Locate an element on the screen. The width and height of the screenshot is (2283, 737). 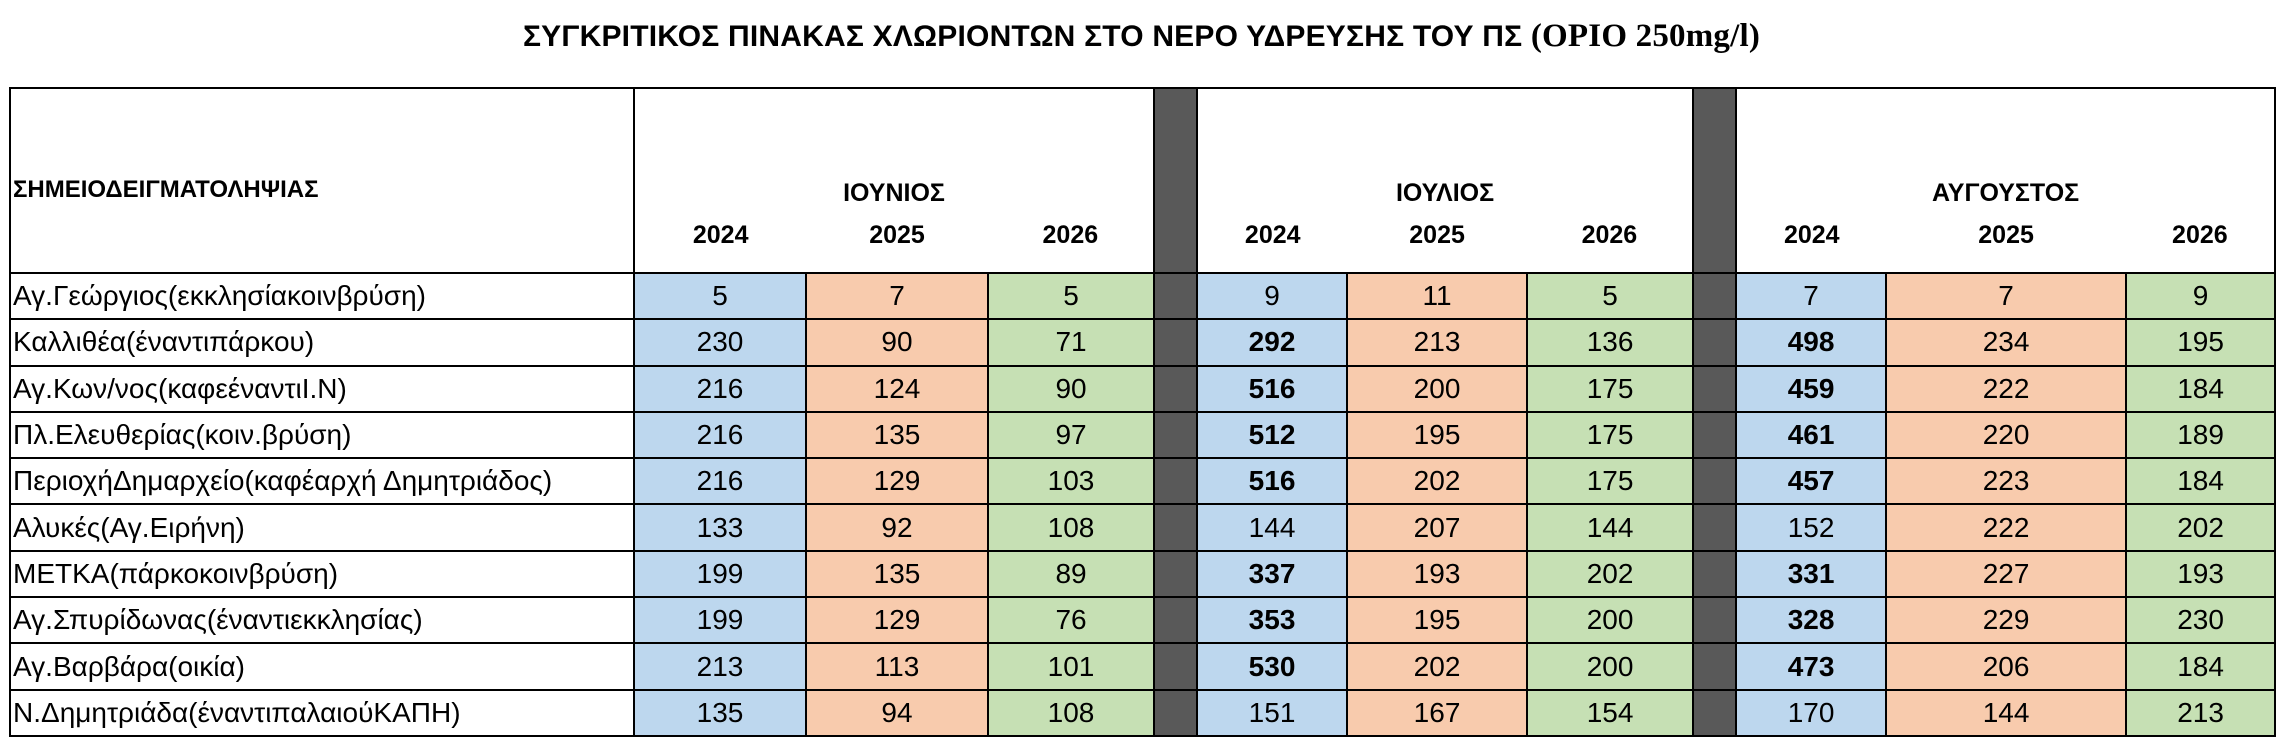
chloride-value-cell: 101 is located at coordinates (1071, 666).